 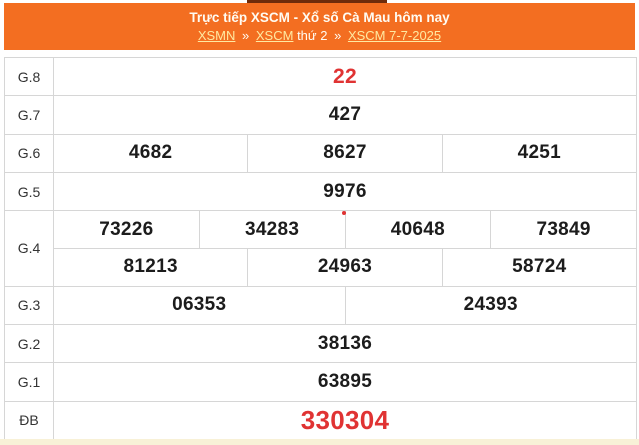 What do you see at coordinates (29, 382) in the screenshot?
I see `prize-label-g1: G.1` at bounding box center [29, 382].